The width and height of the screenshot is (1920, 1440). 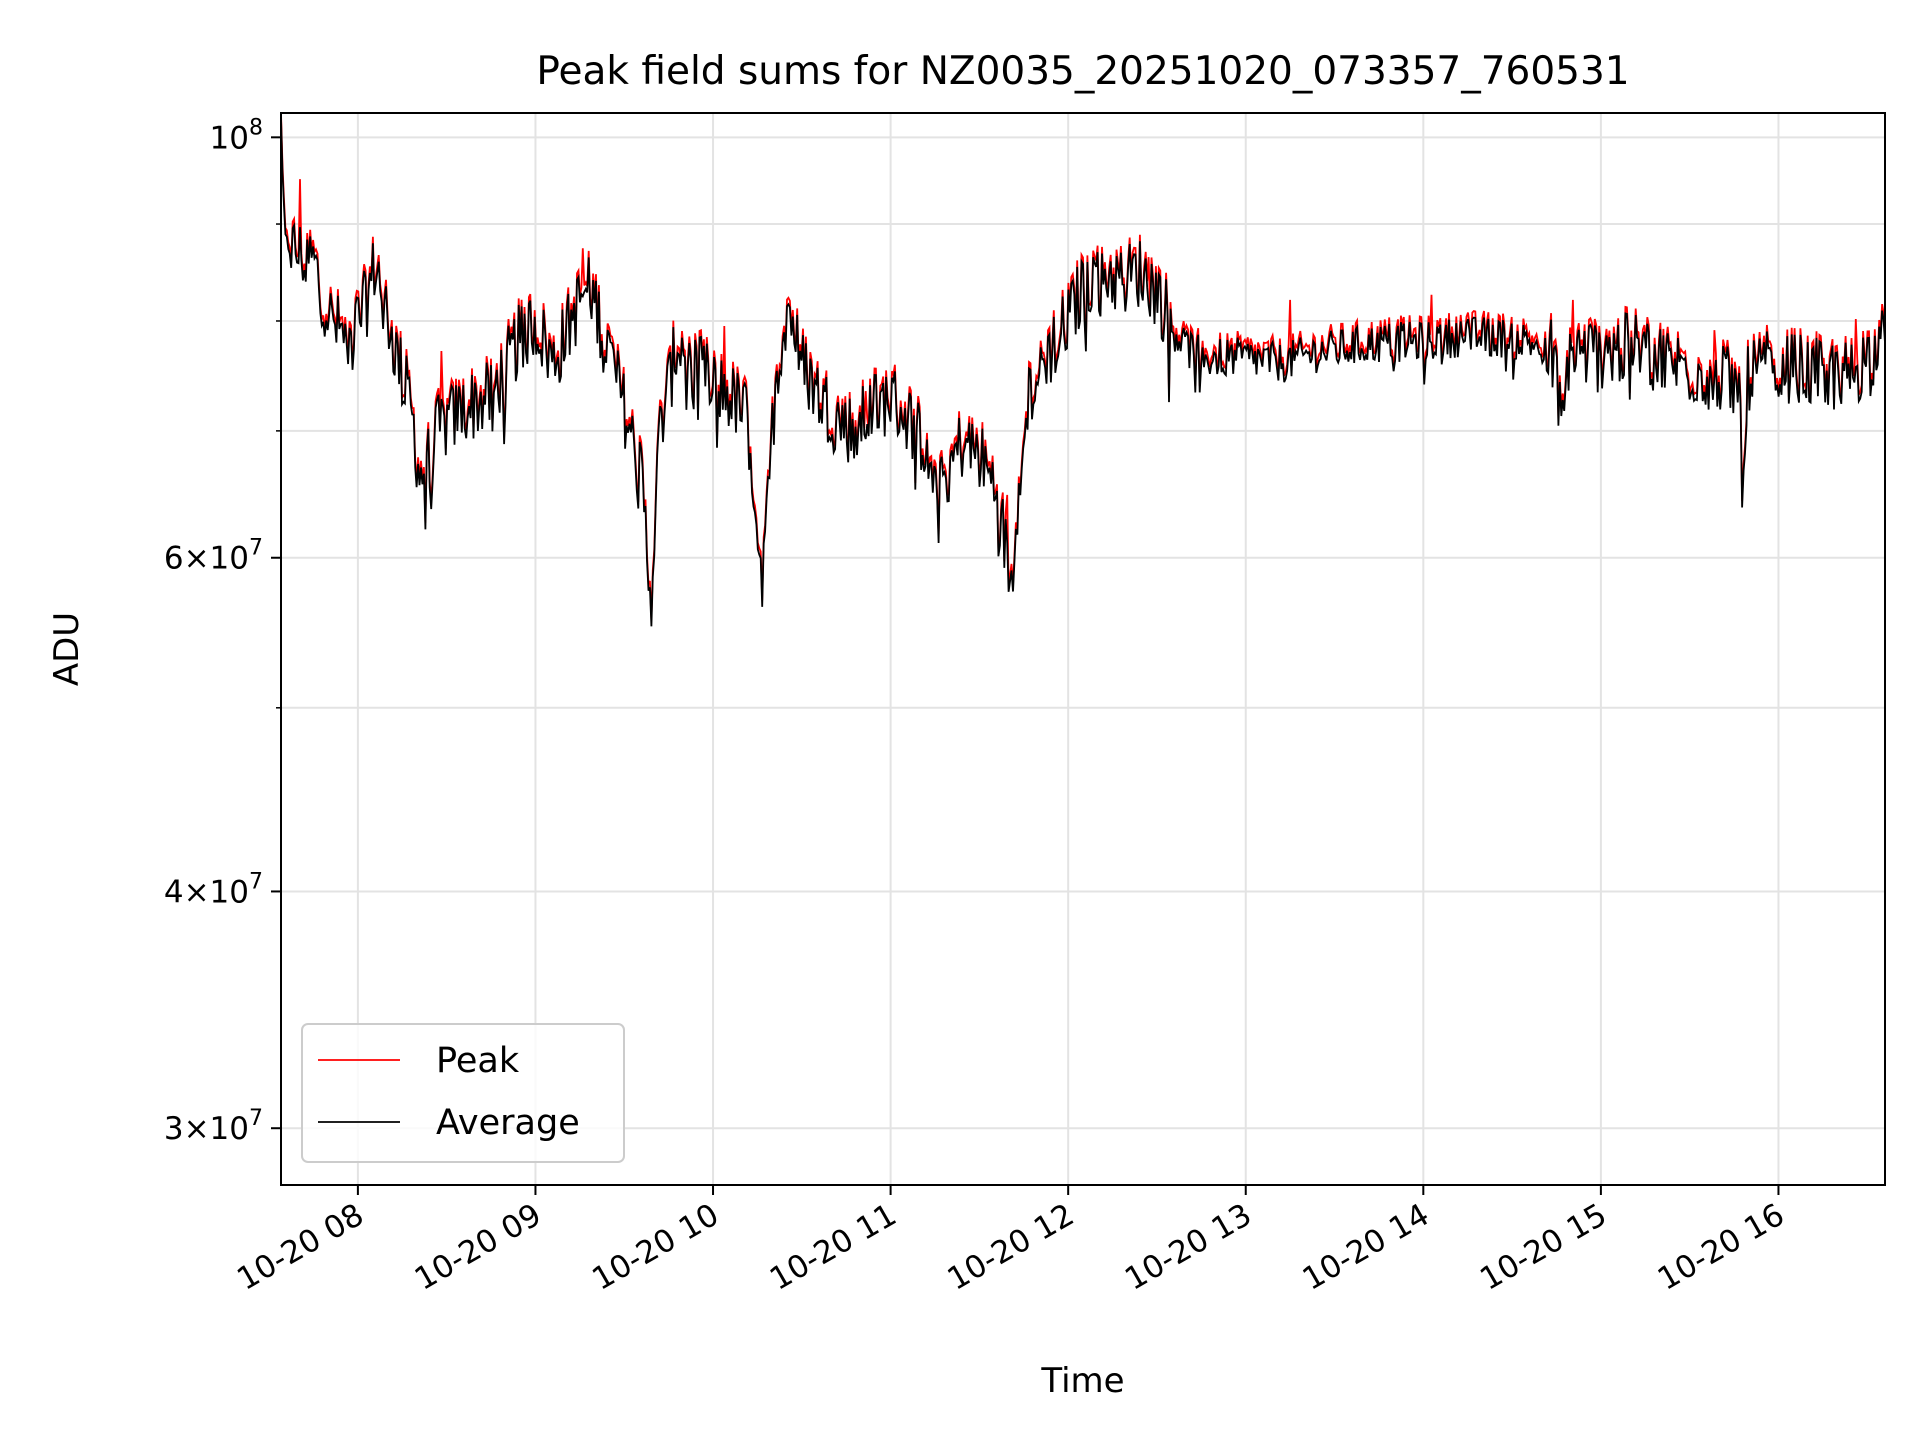 I want to click on legend-box, so click(x=463, y=1093).